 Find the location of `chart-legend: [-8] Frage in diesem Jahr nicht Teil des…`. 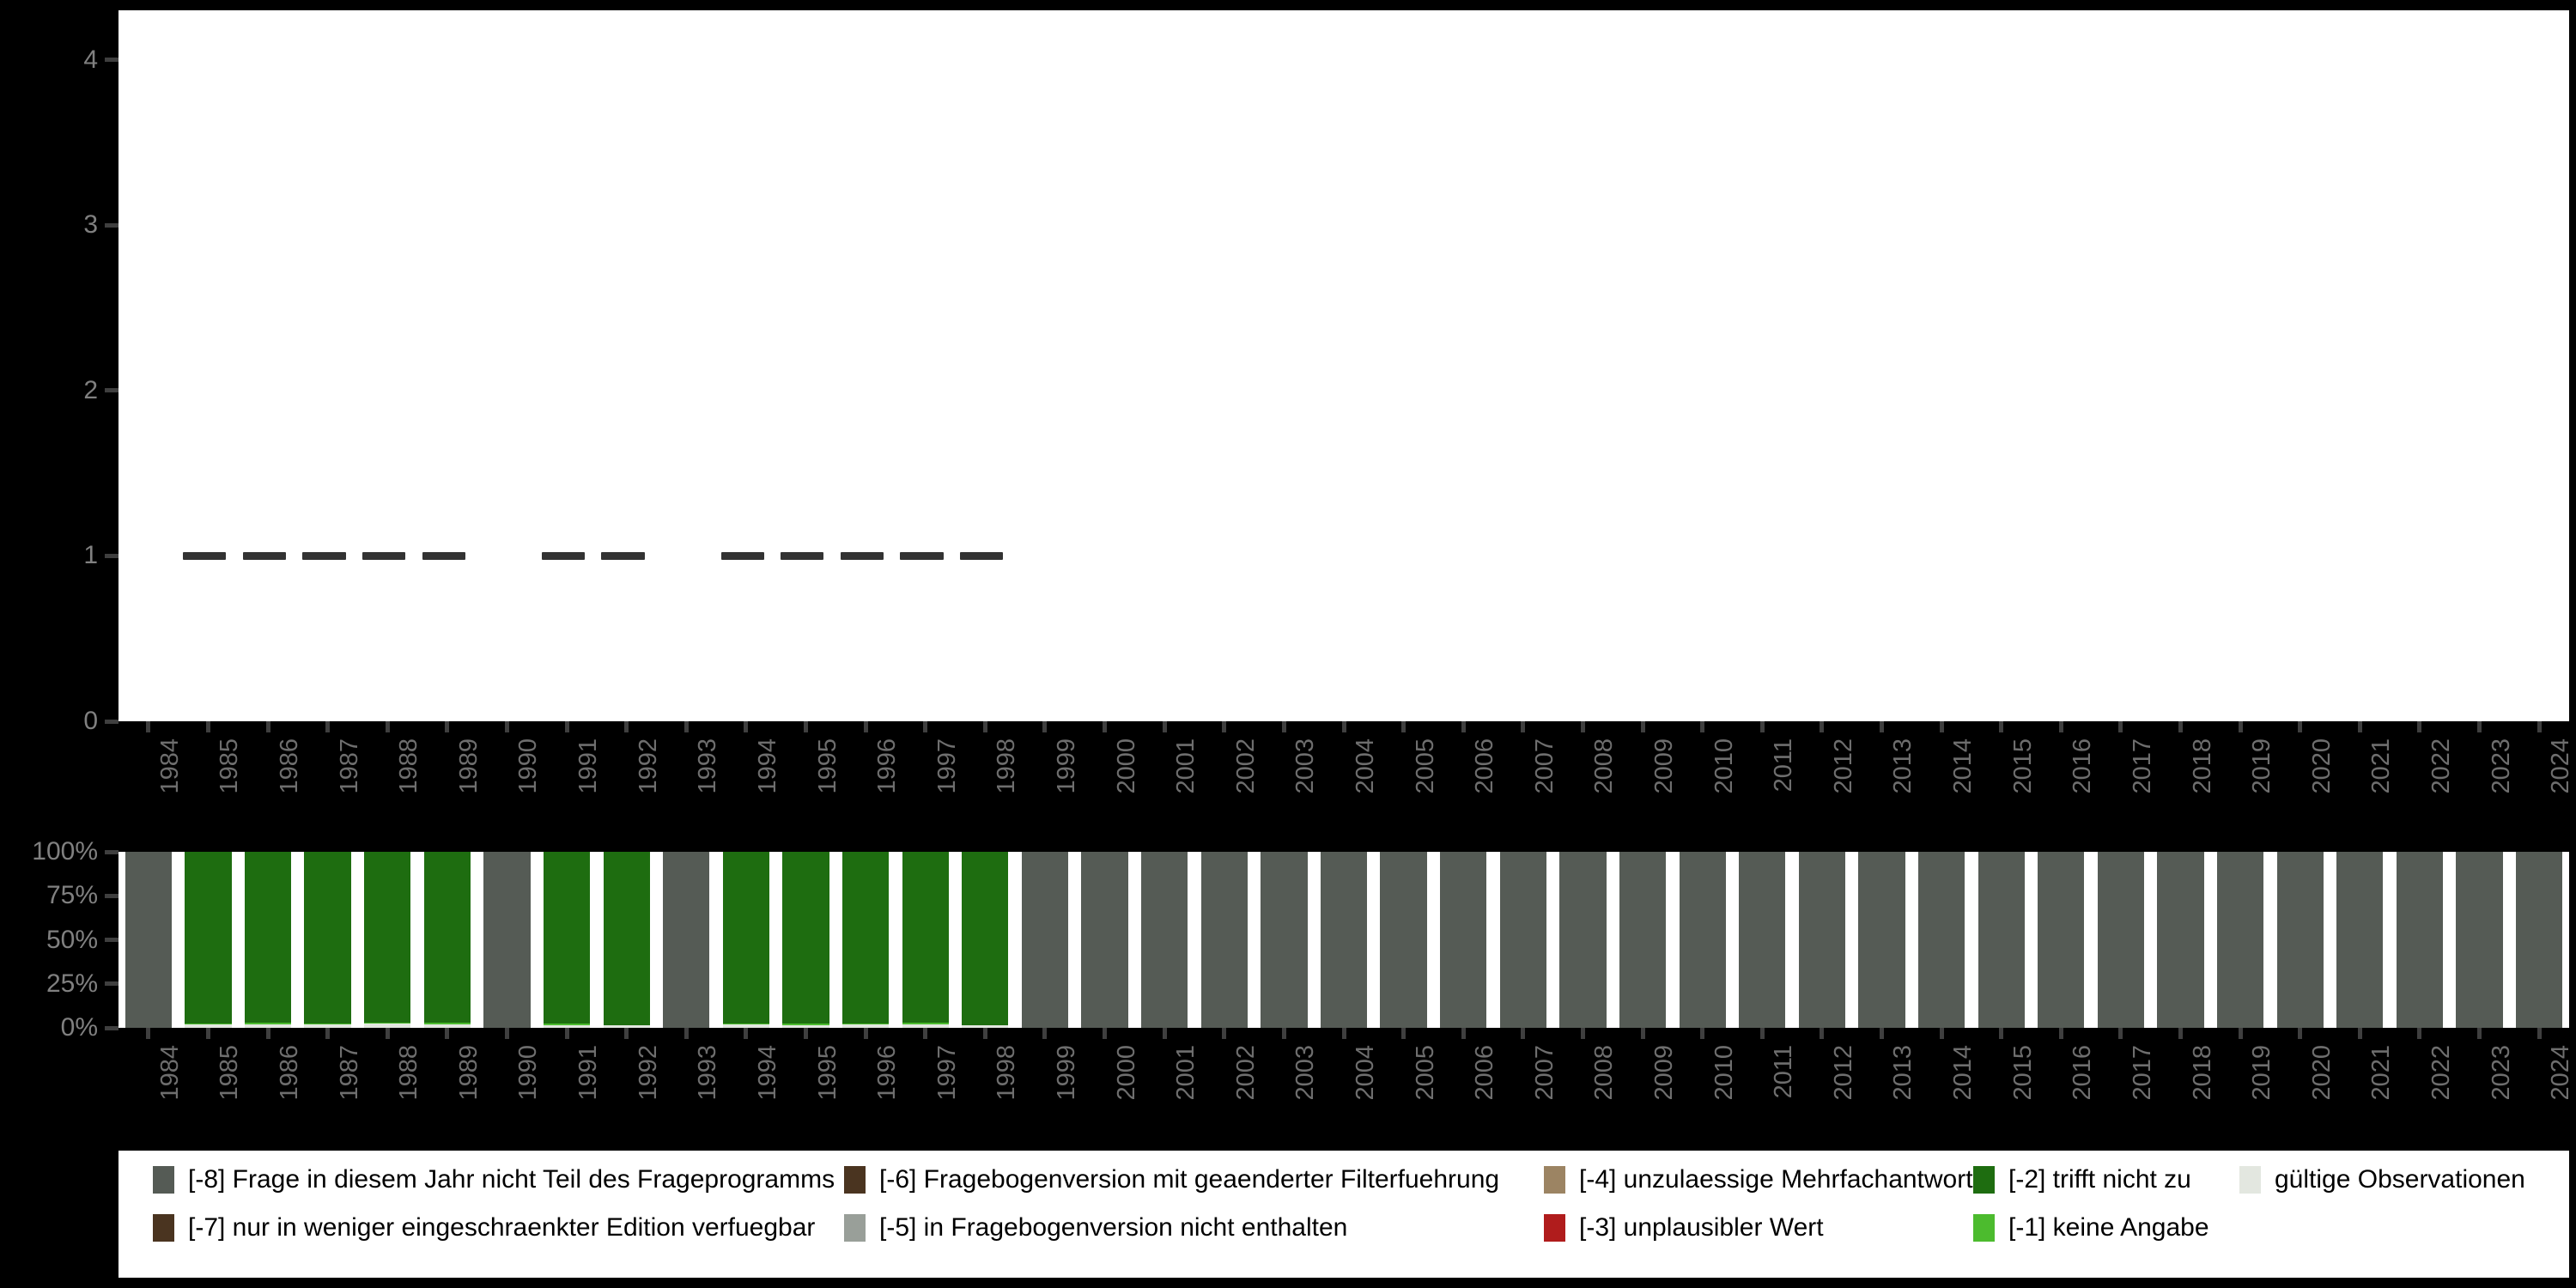

chart-legend: [-8] Frage in diesem Jahr nicht Teil des… is located at coordinates (1343, 1214).